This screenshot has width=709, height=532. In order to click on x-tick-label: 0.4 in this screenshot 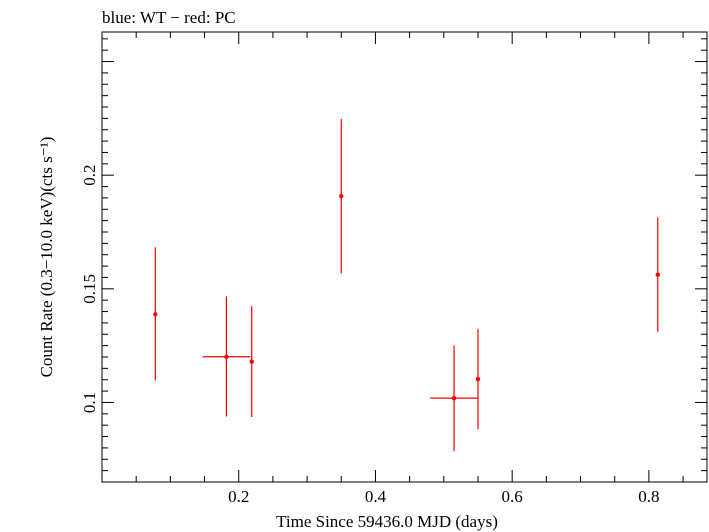, I will do `click(376, 496)`.